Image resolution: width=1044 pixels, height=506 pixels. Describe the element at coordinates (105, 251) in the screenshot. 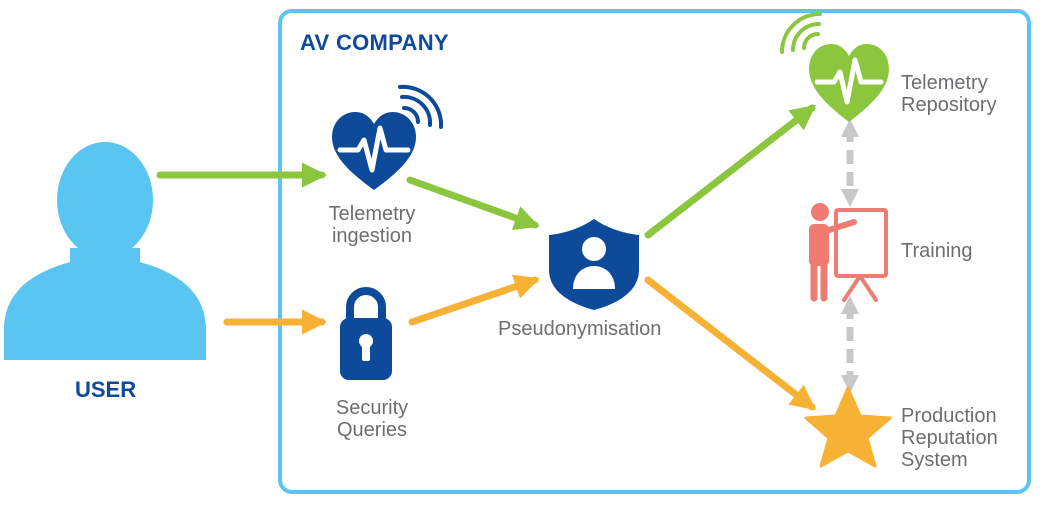

I see `user-silhouette-icon` at that location.